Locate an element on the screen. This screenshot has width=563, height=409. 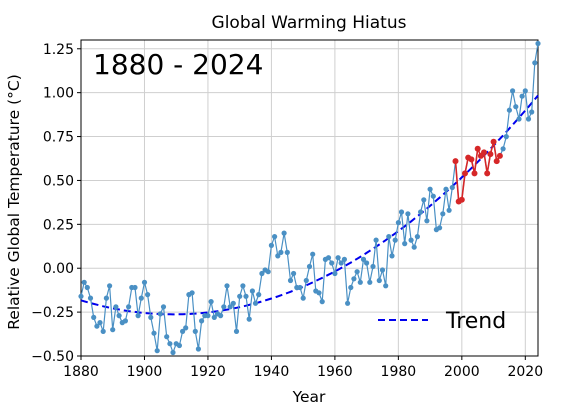
hiatus-group is located at coordinates (477, 171).